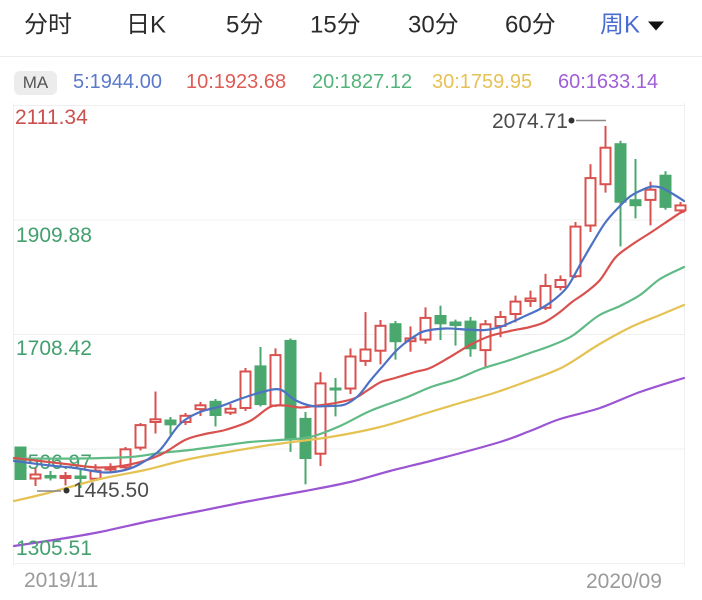  I want to click on svg-text: 1909.88, so click(54, 235).